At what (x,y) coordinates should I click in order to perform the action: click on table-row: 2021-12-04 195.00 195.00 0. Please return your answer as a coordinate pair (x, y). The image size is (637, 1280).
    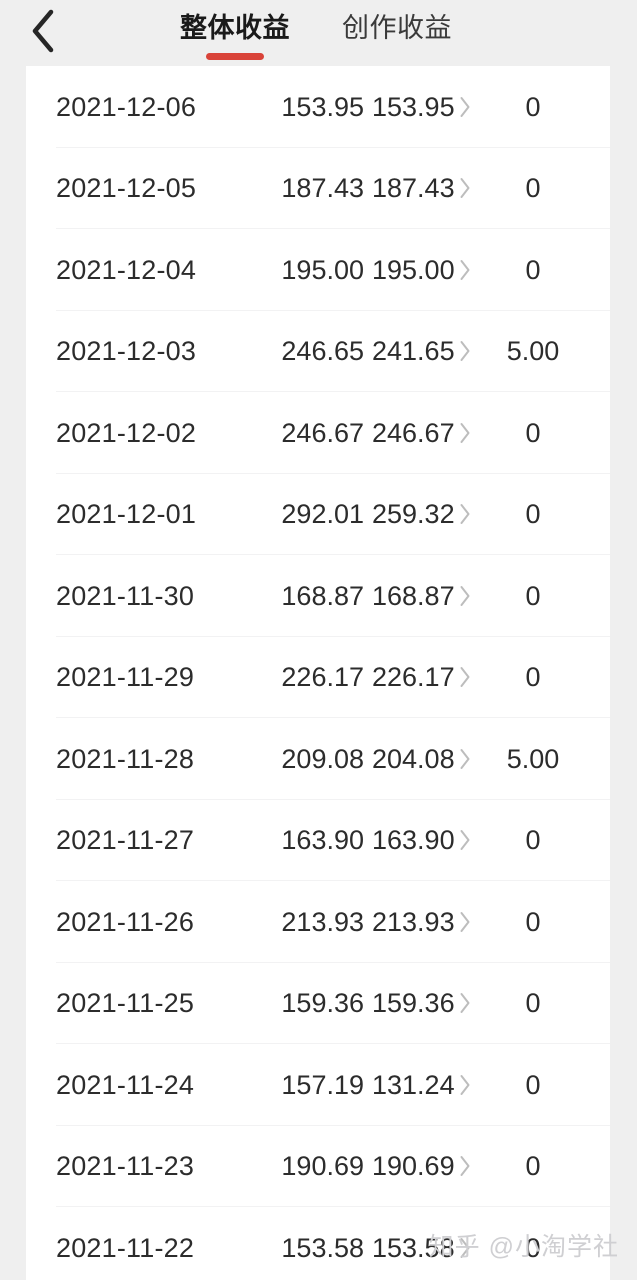
    Looking at the image, I should click on (318, 270).